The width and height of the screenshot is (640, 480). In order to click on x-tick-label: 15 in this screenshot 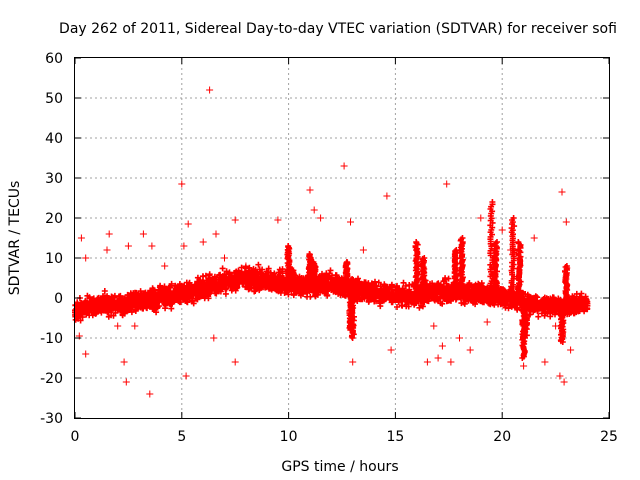, I will do `click(395, 437)`.